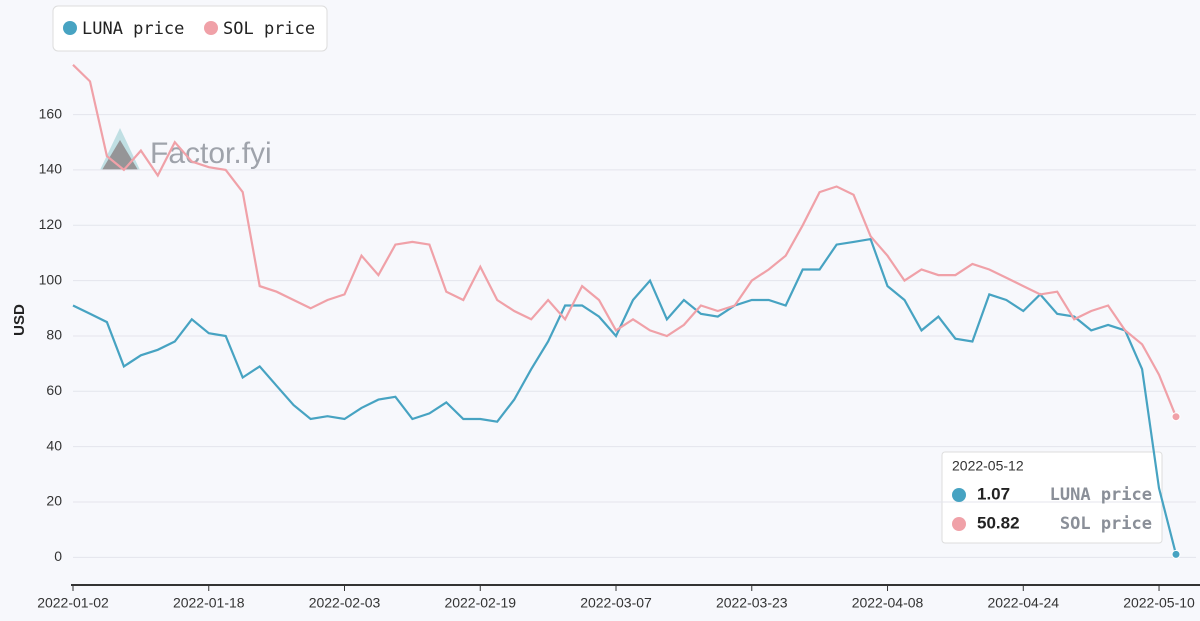 Image resolution: width=1200 pixels, height=621 pixels. Describe the element at coordinates (54, 445) in the screenshot. I see `y-tick-label: 40` at that location.